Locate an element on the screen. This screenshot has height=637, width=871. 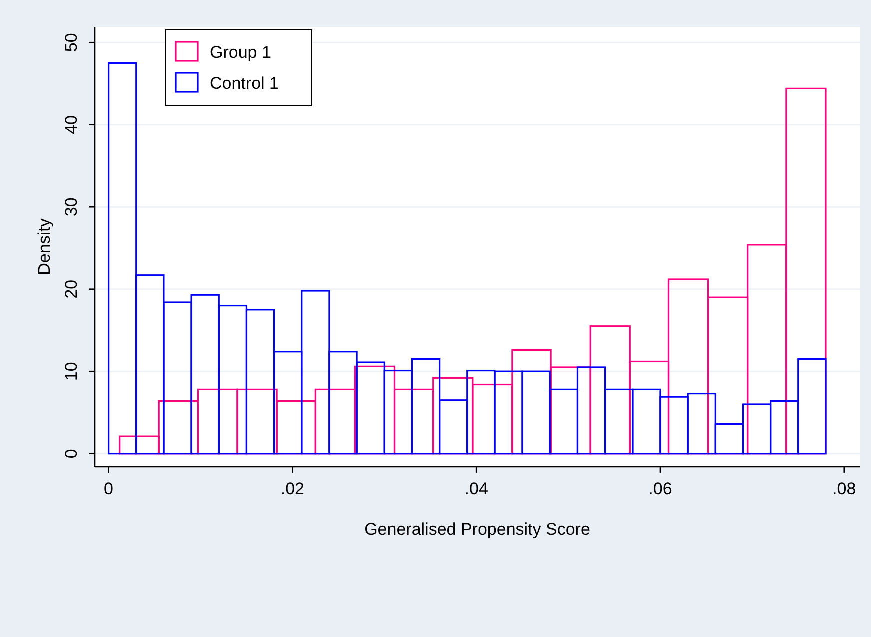
y-tick-label: 30 is located at coordinates (71, 207).